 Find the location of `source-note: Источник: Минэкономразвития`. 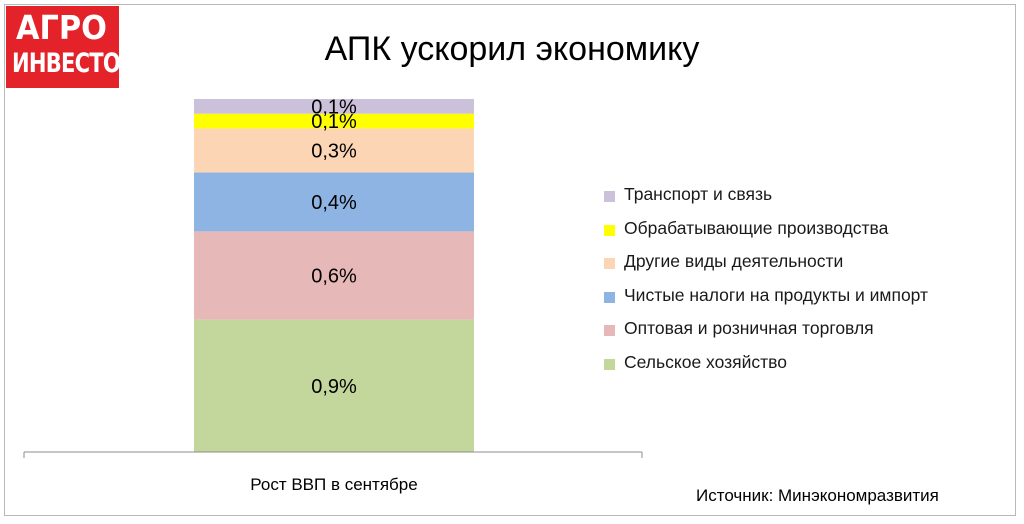

source-note: Источник: Минэкономразвития is located at coordinates (817, 495).